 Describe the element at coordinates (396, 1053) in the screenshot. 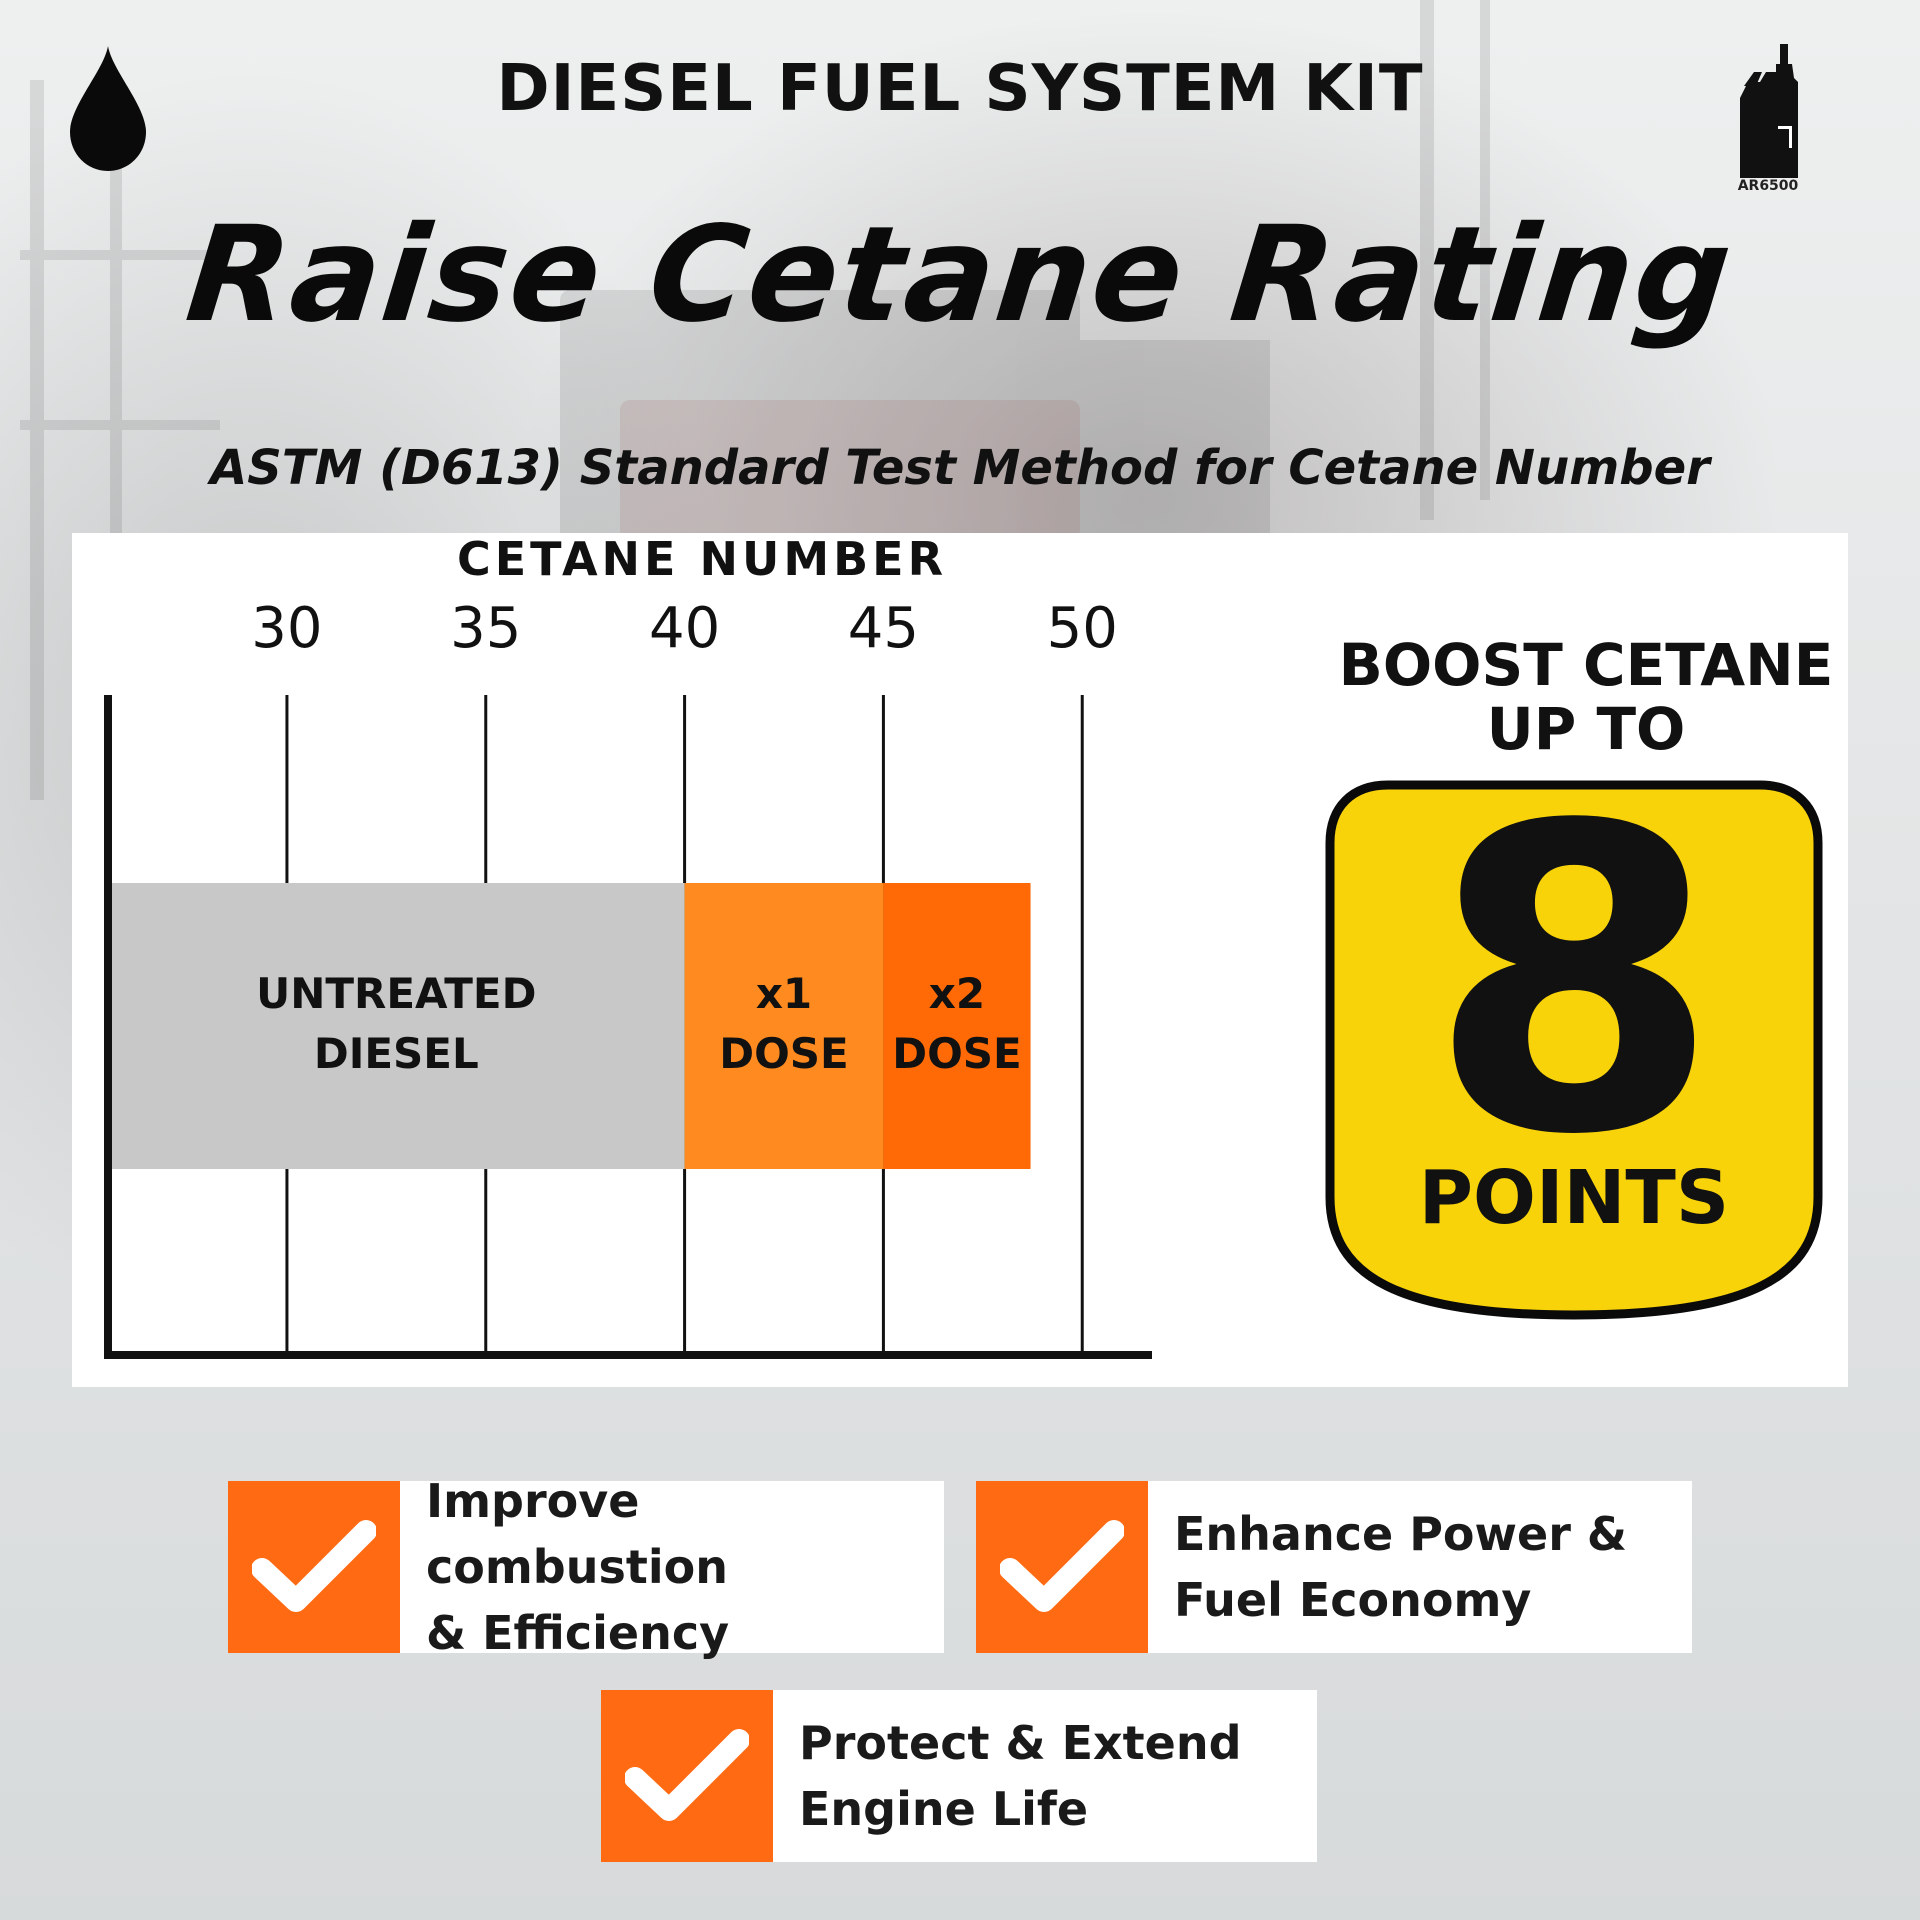

I see `bar-label: DIESEL` at that location.